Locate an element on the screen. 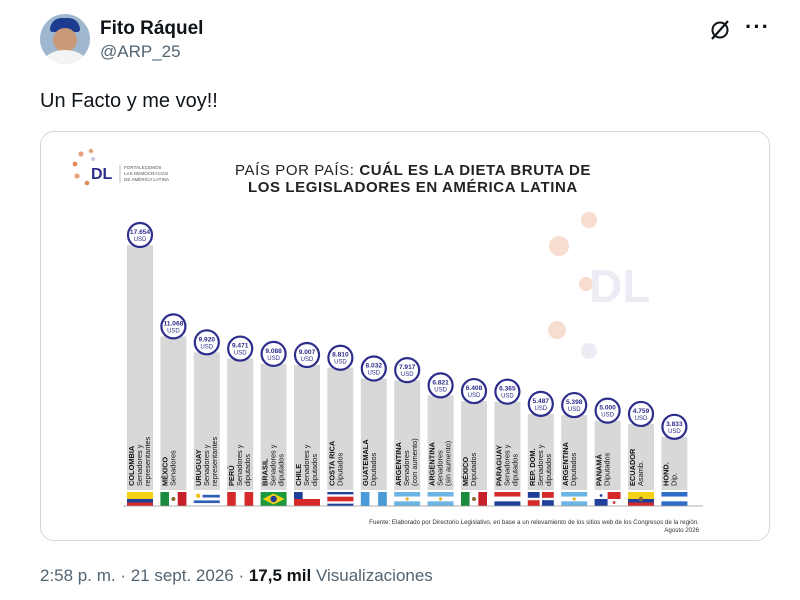 This screenshot has width=800, height=600. value-label: 4.759 is located at coordinates (641, 411).